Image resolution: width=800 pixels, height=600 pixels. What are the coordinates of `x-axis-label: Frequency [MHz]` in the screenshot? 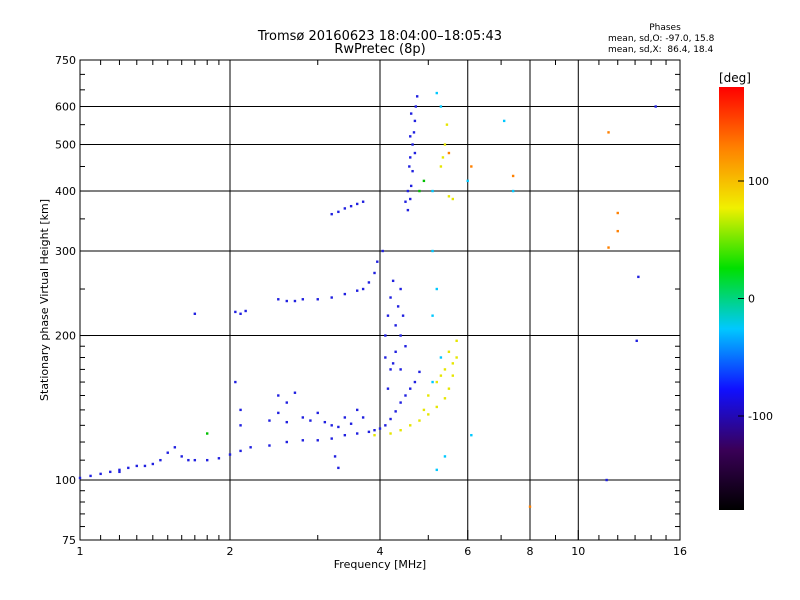 It's located at (380, 564).